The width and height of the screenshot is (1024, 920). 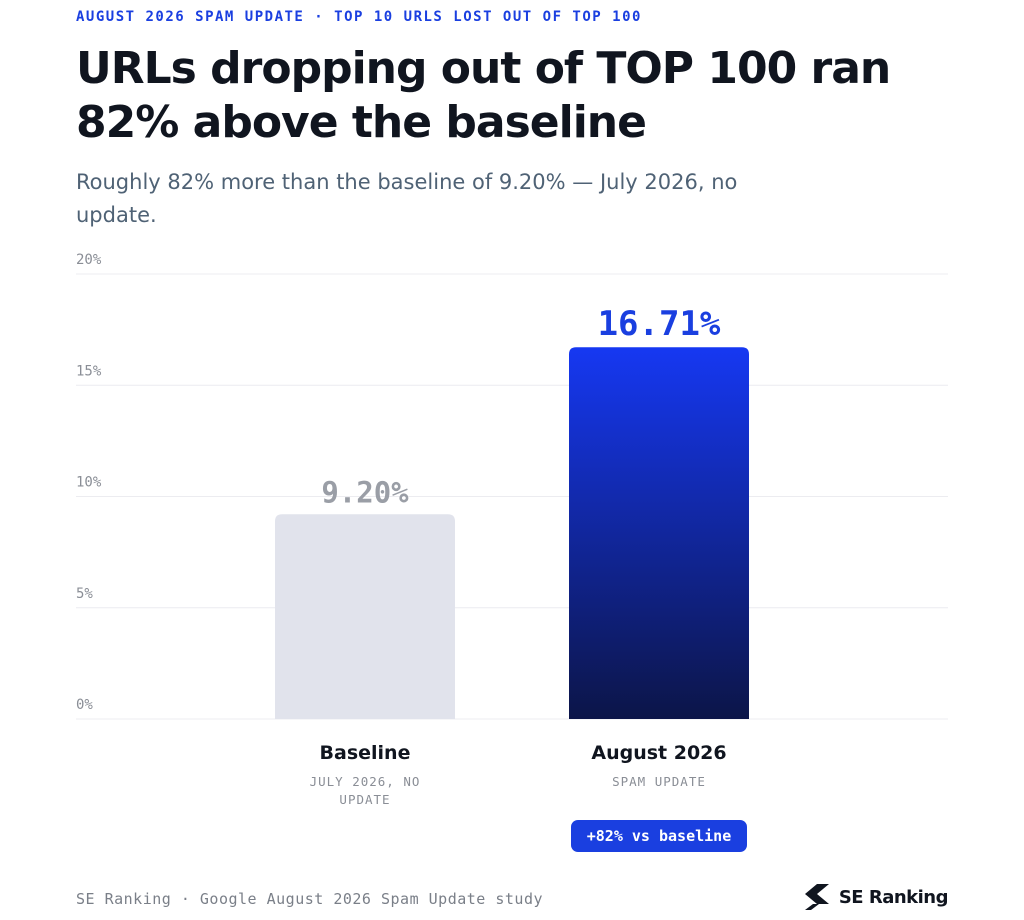 What do you see at coordinates (365, 753) in the screenshot?
I see `x-category-label: Baseline` at bounding box center [365, 753].